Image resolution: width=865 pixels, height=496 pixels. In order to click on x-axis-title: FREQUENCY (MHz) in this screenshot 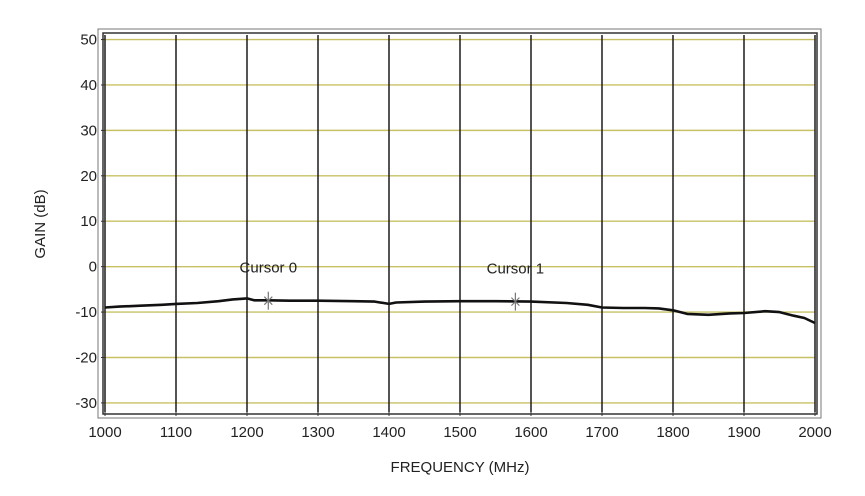, I will do `click(460, 467)`.